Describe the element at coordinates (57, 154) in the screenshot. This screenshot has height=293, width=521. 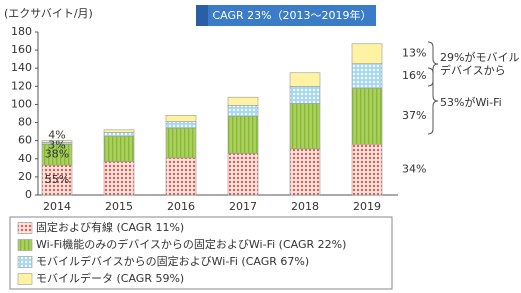
I see `share-label: 38%` at that location.